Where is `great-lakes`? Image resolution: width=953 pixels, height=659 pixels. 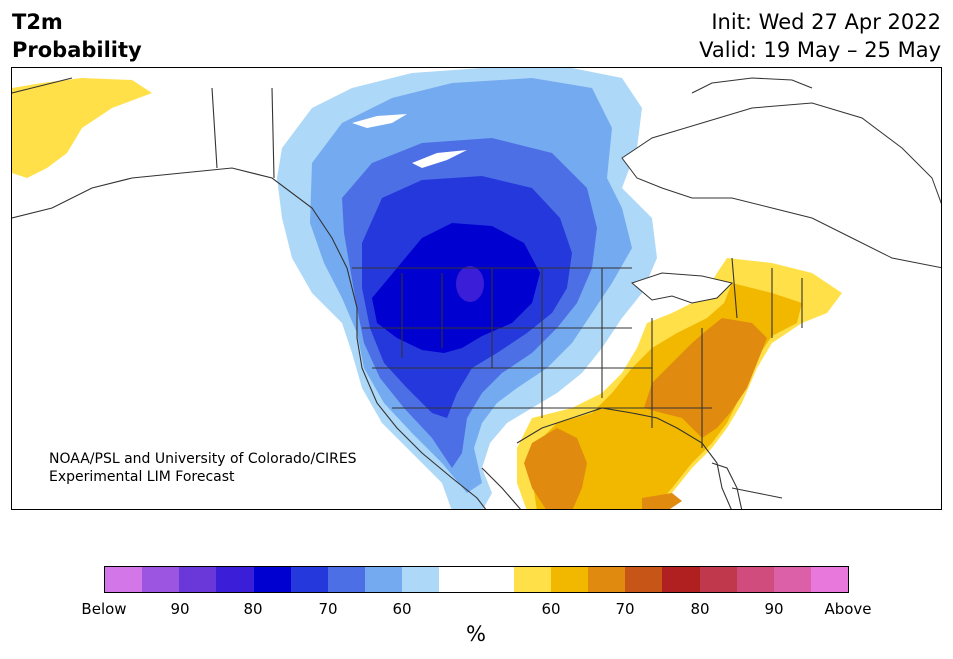
great-lakes is located at coordinates (682, 288).